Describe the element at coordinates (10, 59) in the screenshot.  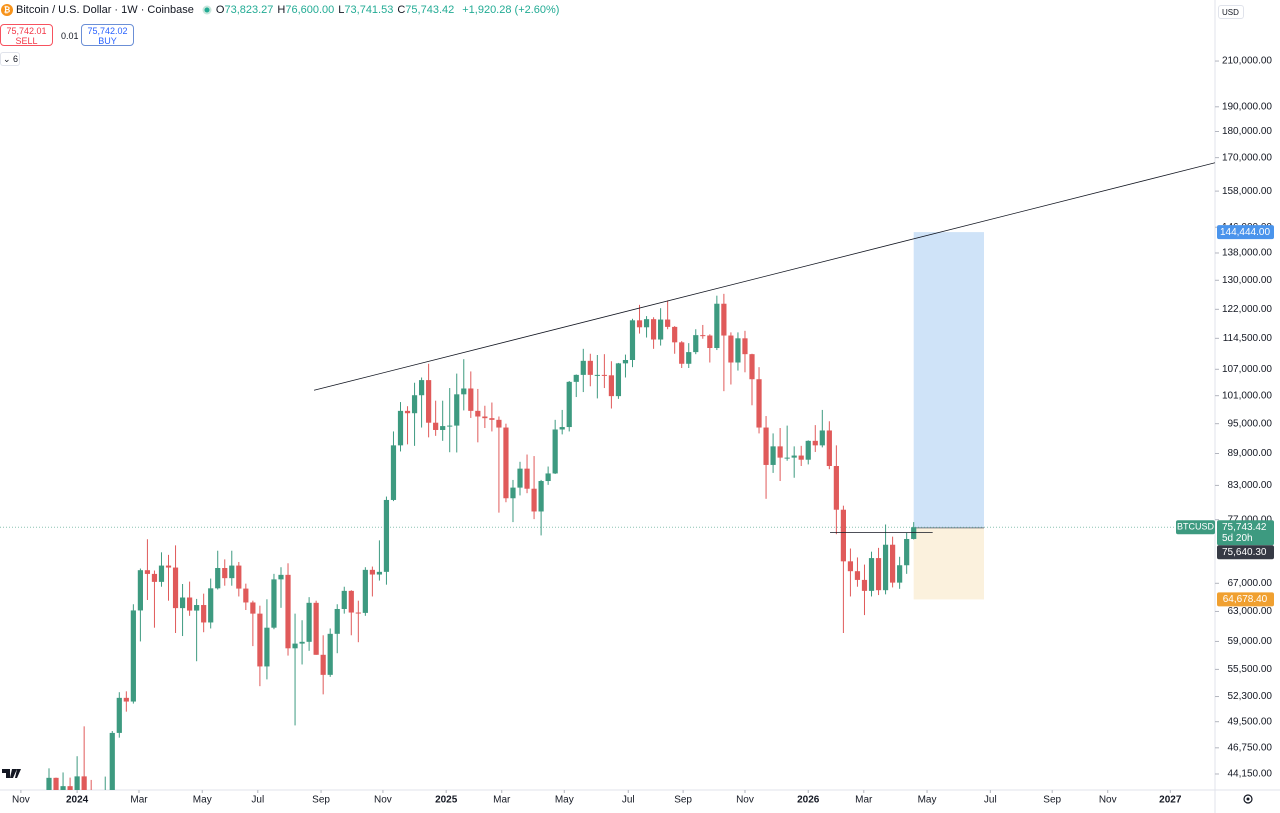
I see `indicators-toggle: ⌄ 6` at that location.